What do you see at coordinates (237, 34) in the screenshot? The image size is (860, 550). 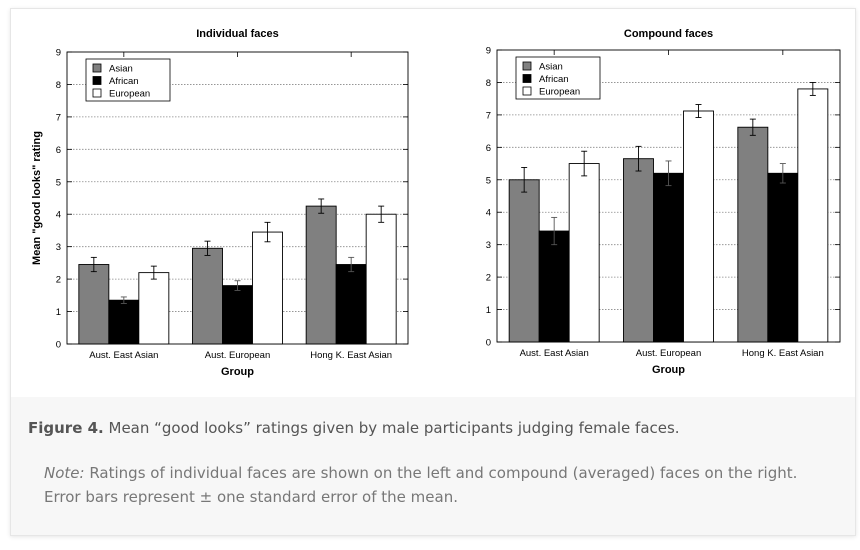 I see `chart-title: Individual faces` at bounding box center [237, 34].